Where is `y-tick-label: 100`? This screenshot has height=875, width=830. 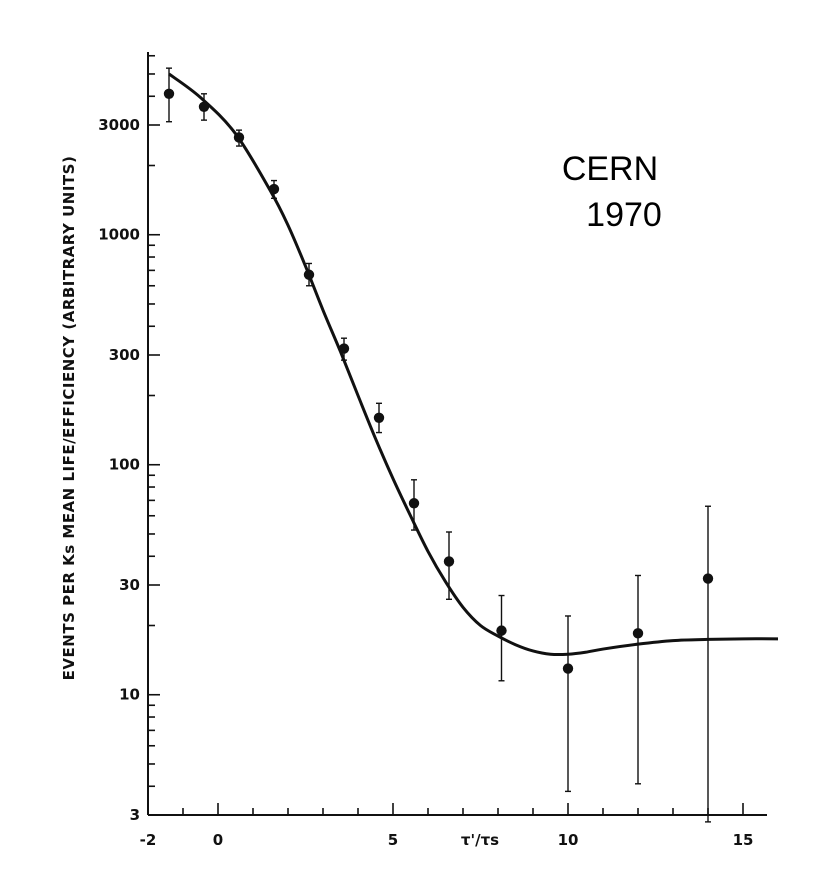
y-tick-label: 100 is located at coordinates (124, 465).